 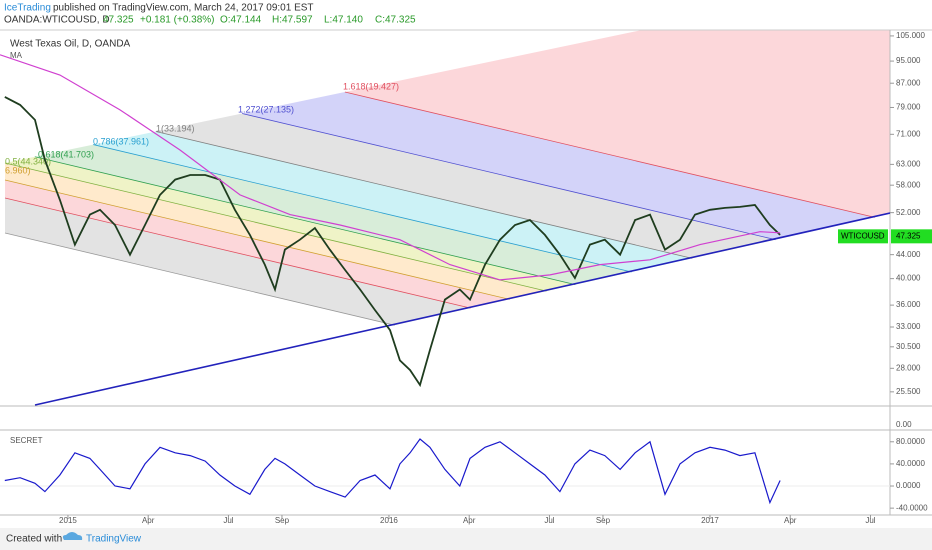 What do you see at coordinates (70, 44) in the screenshot?
I see `chart-title: West Texas Oil, D, OANDA` at bounding box center [70, 44].